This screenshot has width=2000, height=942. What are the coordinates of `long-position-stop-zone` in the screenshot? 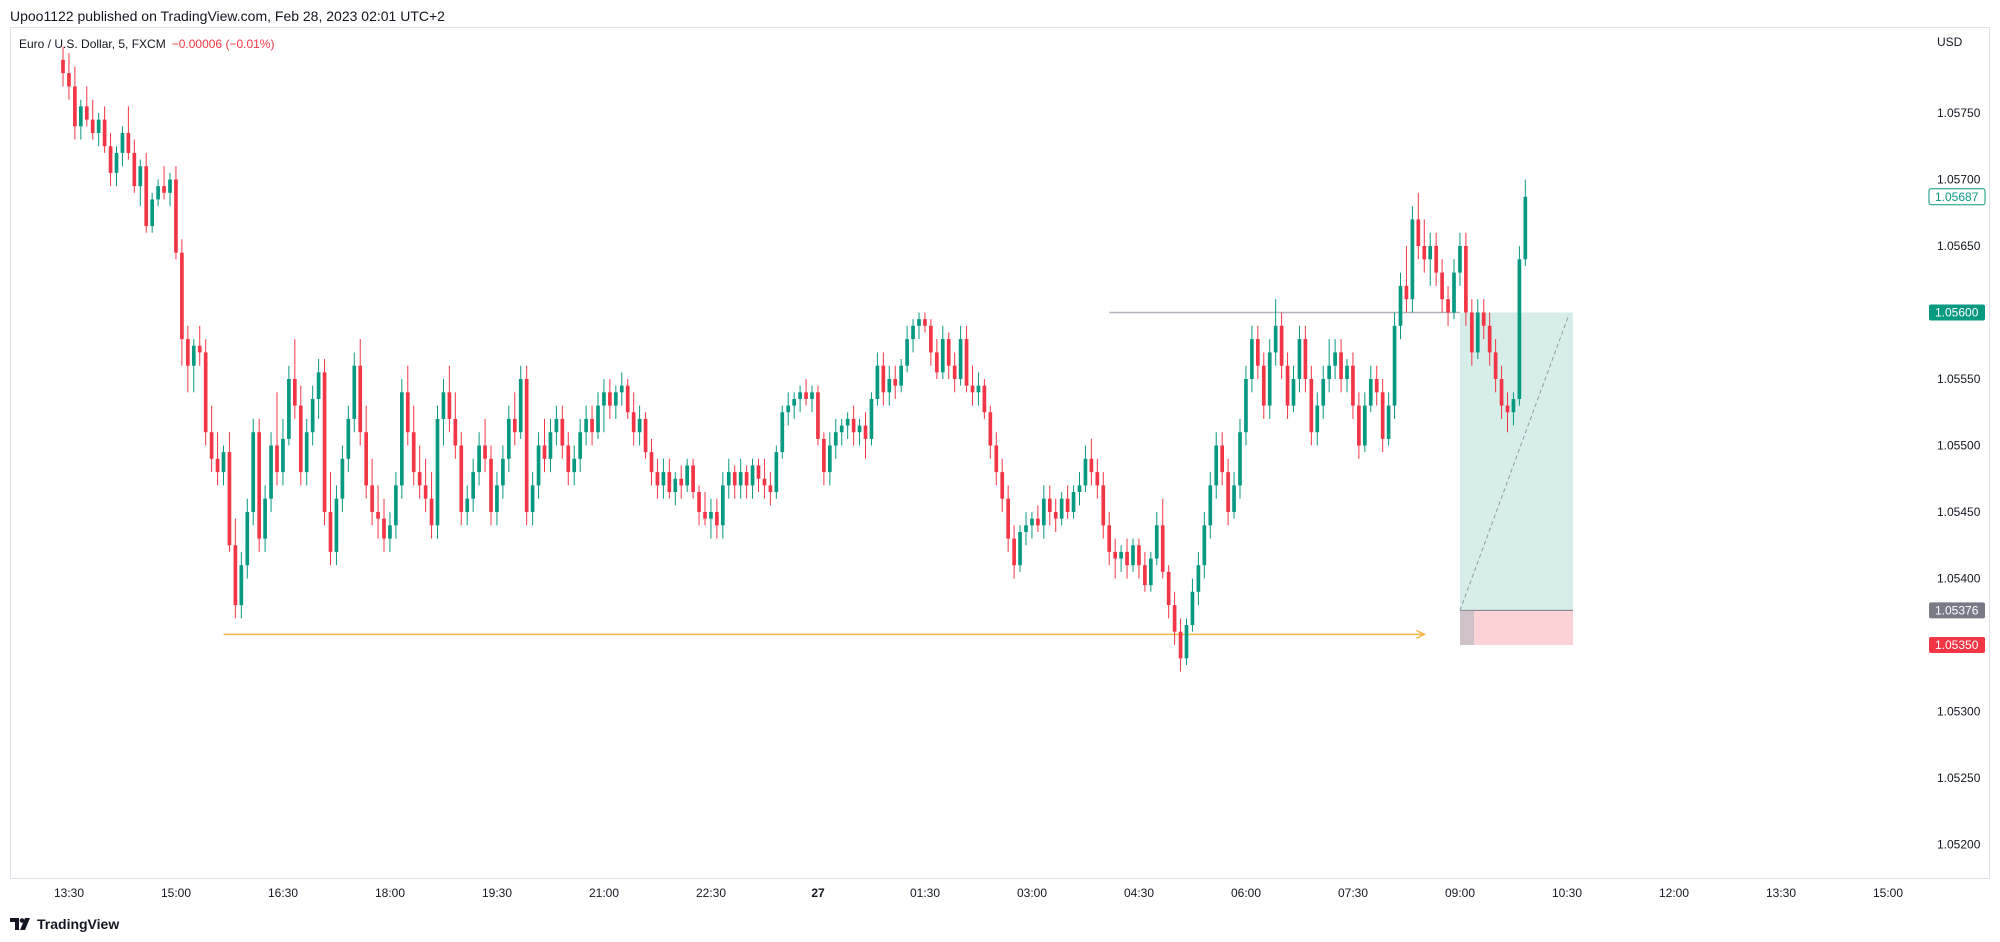 It's located at (1516, 627).